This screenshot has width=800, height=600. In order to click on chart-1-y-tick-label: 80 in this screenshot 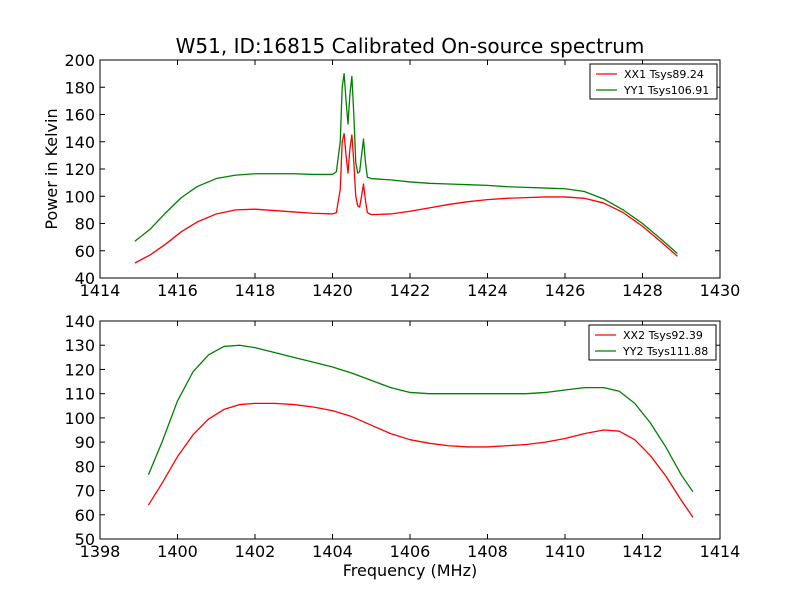, I will do `click(85, 224)`.